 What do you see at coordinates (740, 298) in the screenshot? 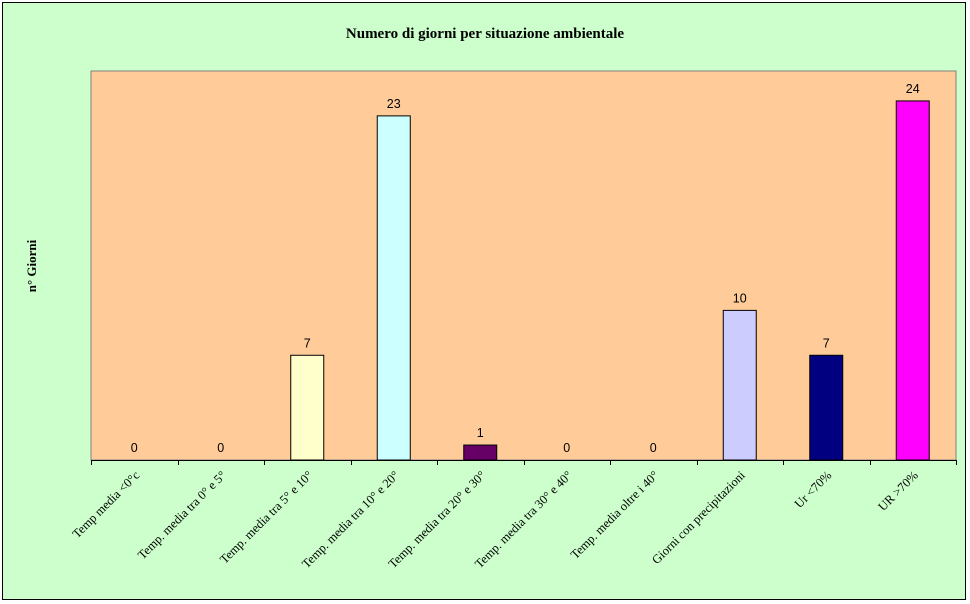
I see `data-label: 10` at bounding box center [740, 298].